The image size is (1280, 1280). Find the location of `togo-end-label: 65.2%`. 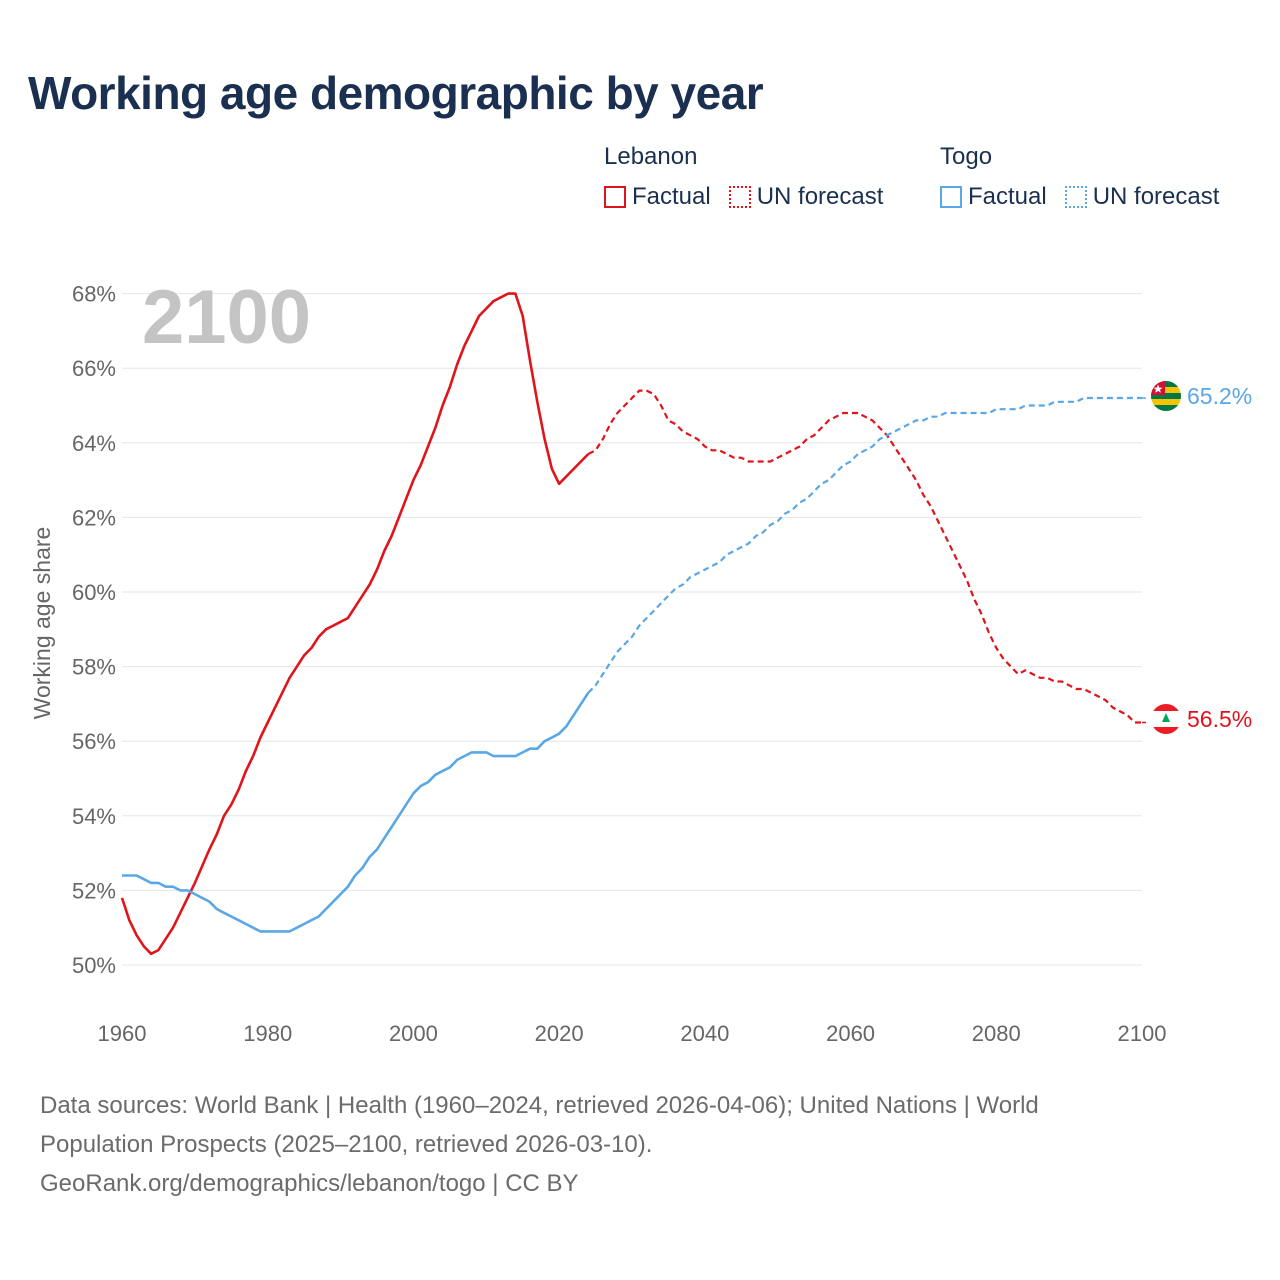

togo-end-label: 65.2% is located at coordinates (1219, 396).